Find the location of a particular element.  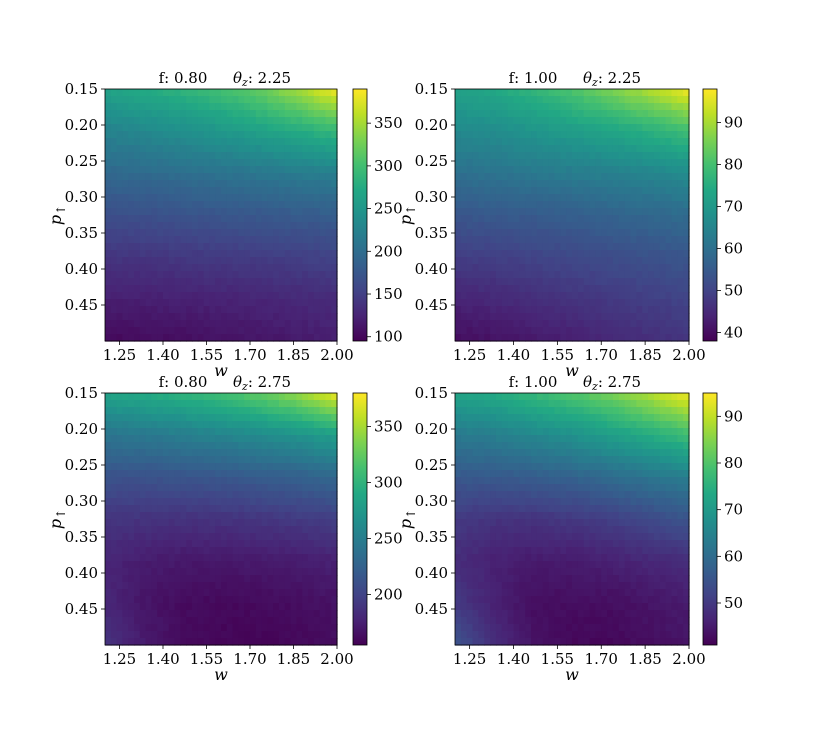

panel-title-f: f: 0.80 is located at coordinates (183, 382).